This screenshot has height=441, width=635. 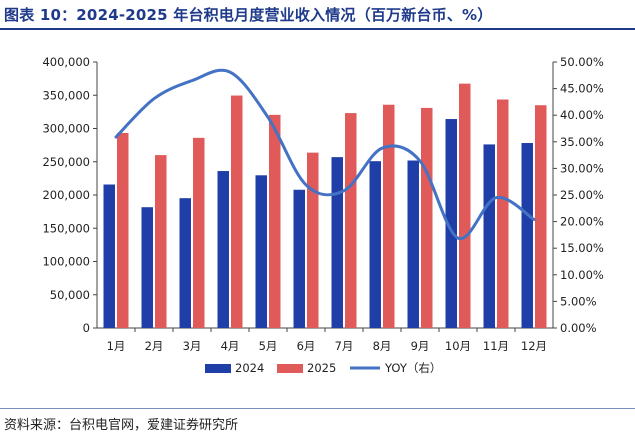 What do you see at coordinates (582, 62) in the screenshot?
I see `right-tick-label: 50.00%` at bounding box center [582, 62].